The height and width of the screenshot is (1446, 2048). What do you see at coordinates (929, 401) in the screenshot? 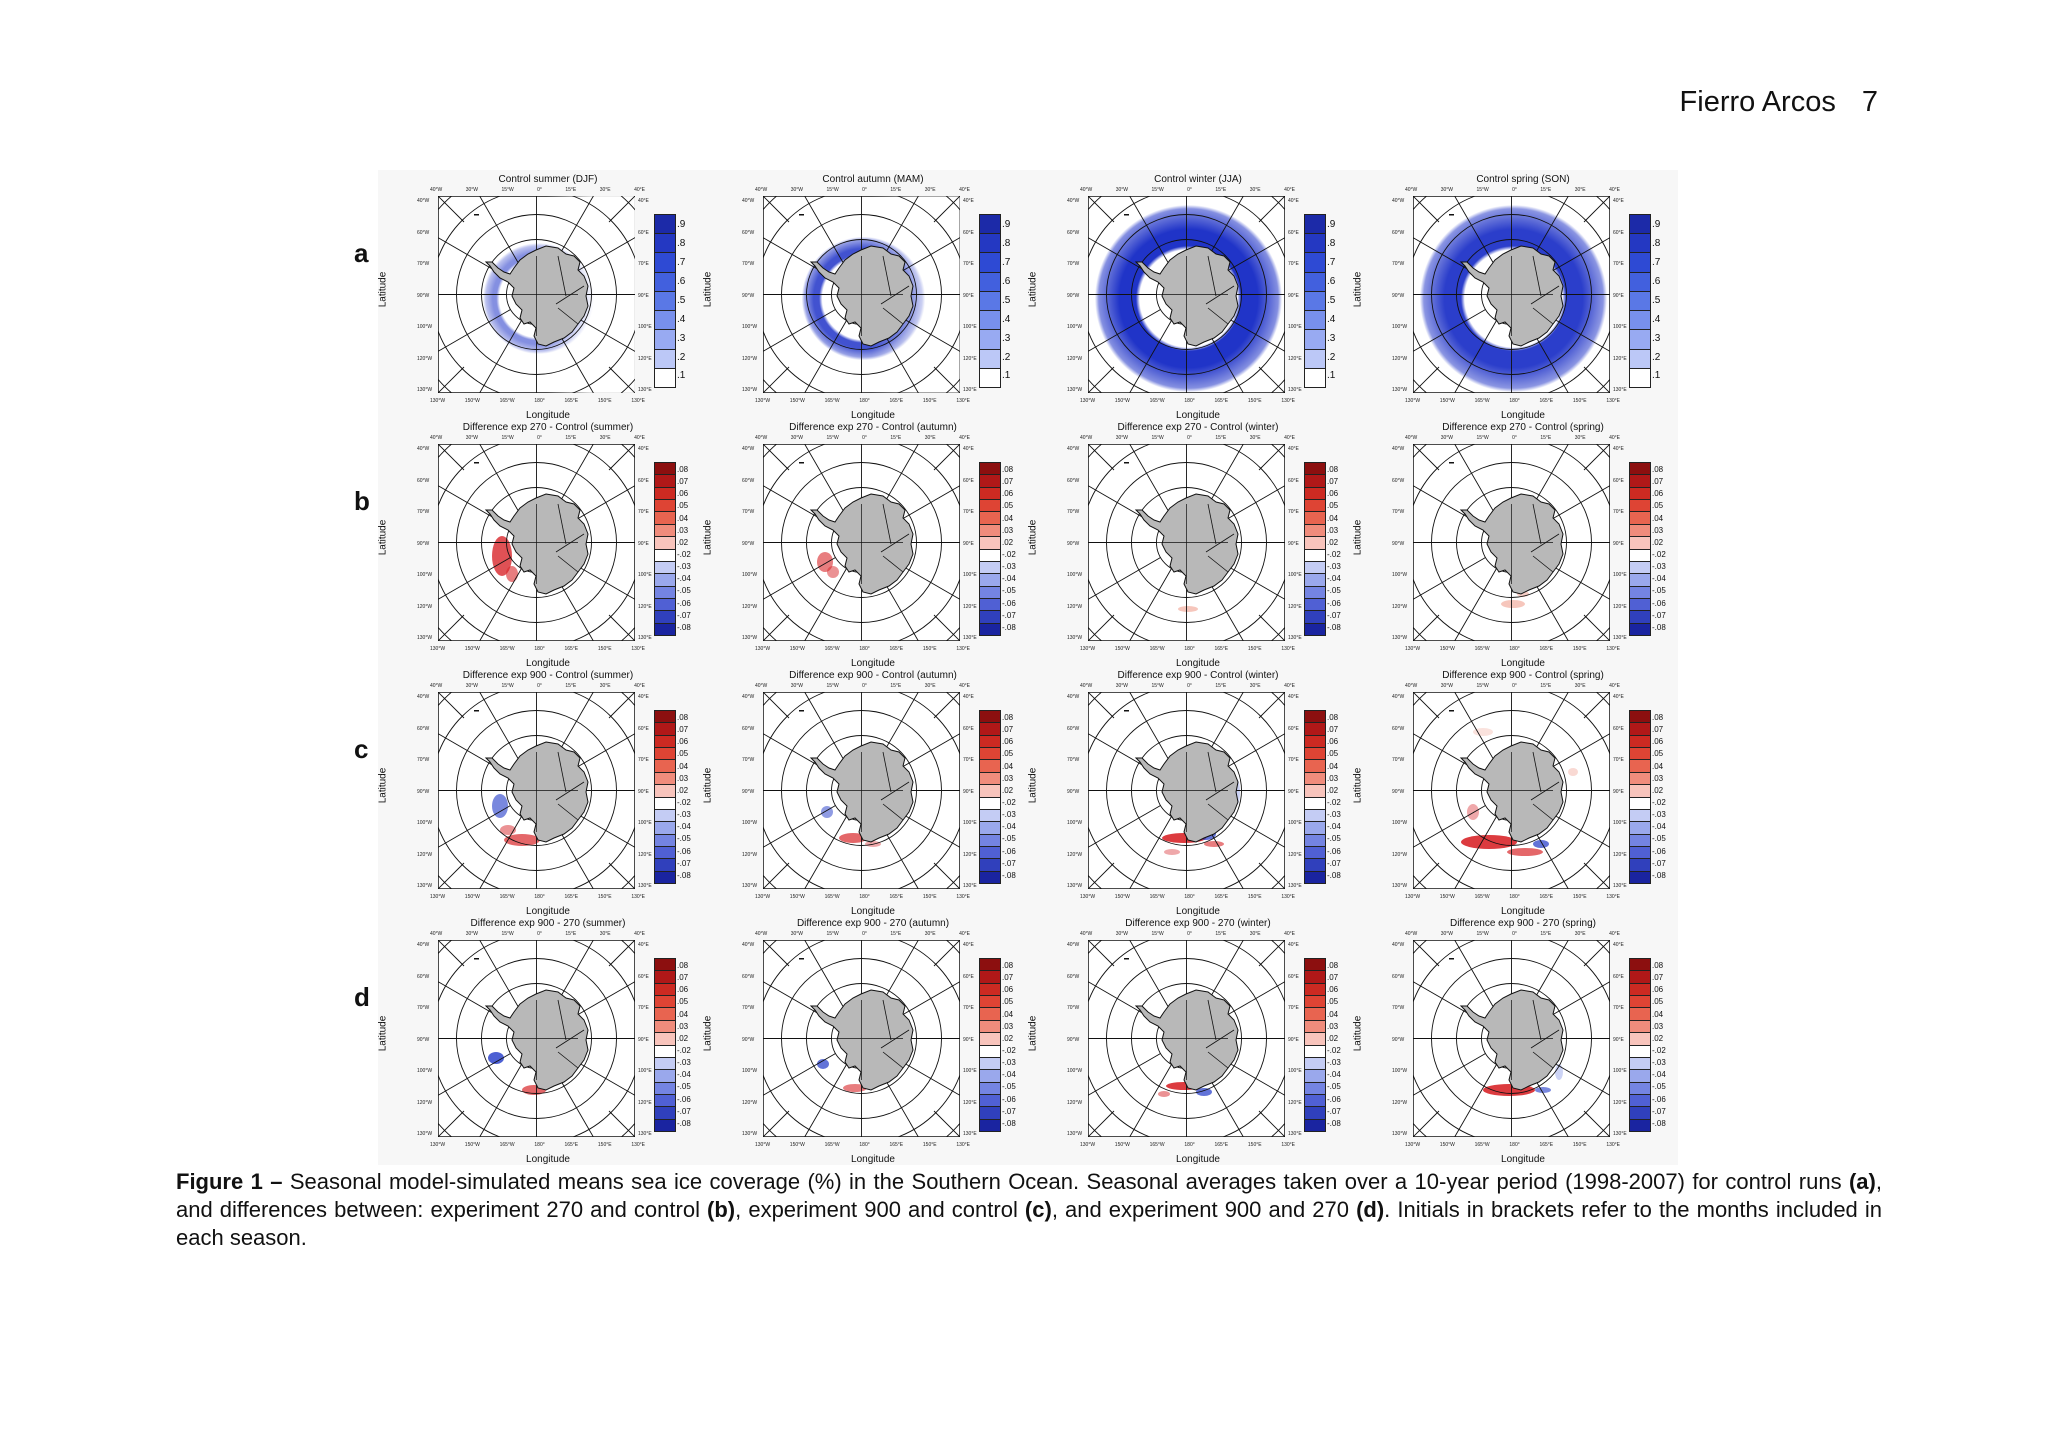
I see `tick-label: 150°E` at bounding box center [929, 401].